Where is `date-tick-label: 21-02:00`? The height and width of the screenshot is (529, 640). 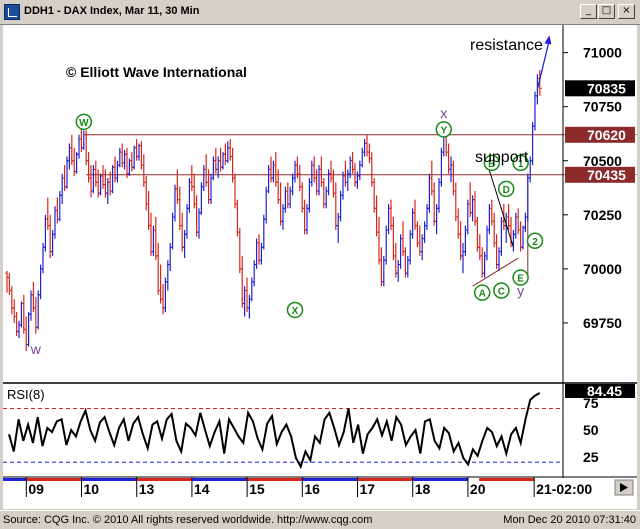
date-tick-label: 21-02:00 is located at coordinates (564, 489).